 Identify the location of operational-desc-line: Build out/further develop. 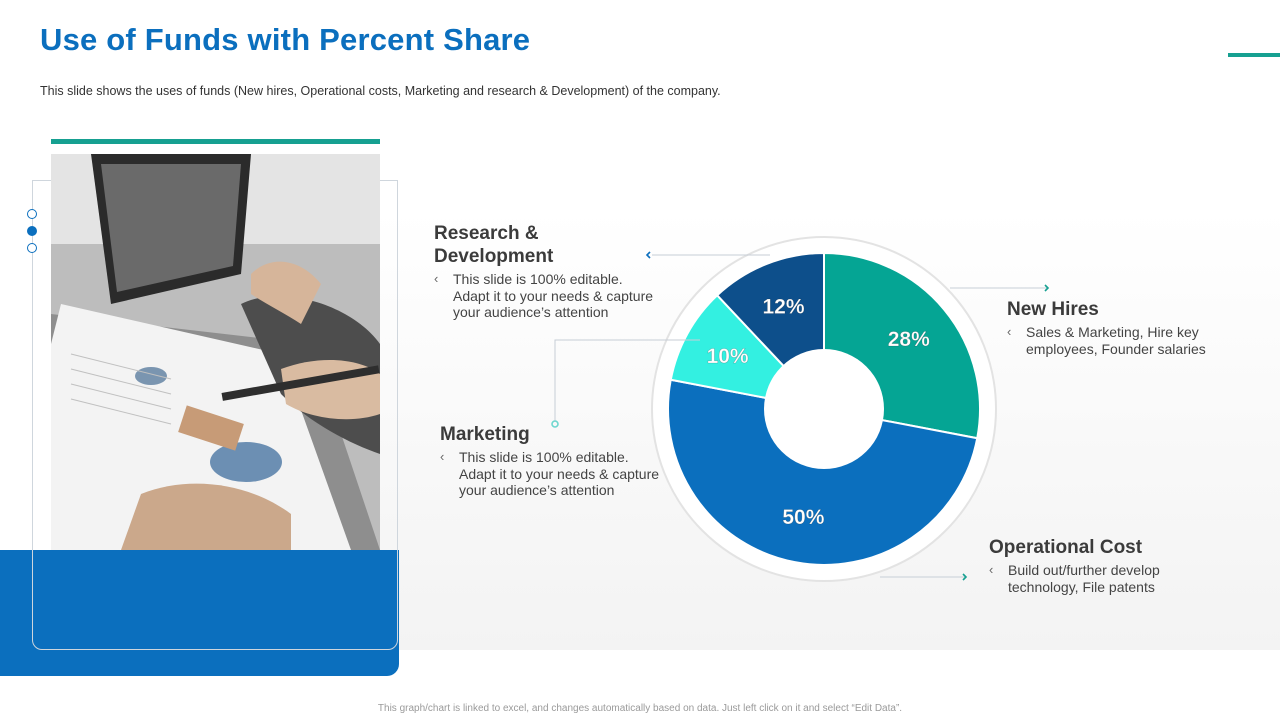
(1084, 570).